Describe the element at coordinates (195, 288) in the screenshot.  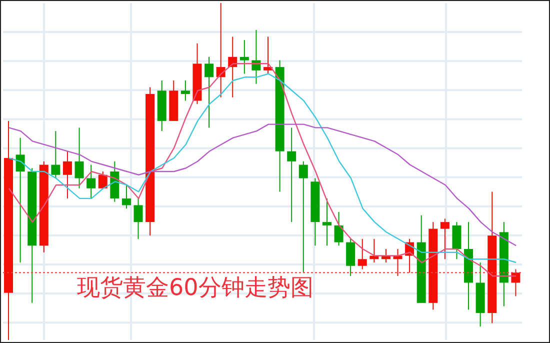
I see `text: 现货黄金60分钟走势图` at that location.